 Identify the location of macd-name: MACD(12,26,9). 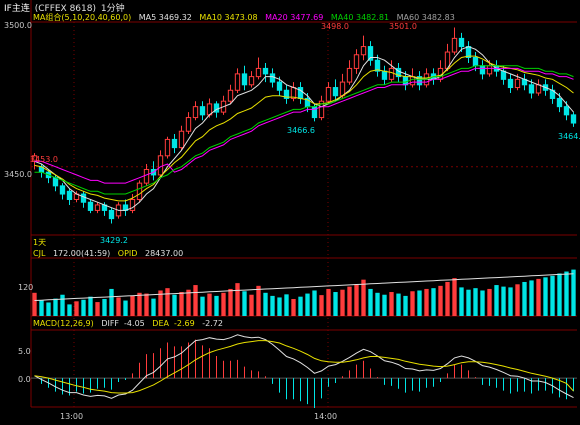
(63, 323).